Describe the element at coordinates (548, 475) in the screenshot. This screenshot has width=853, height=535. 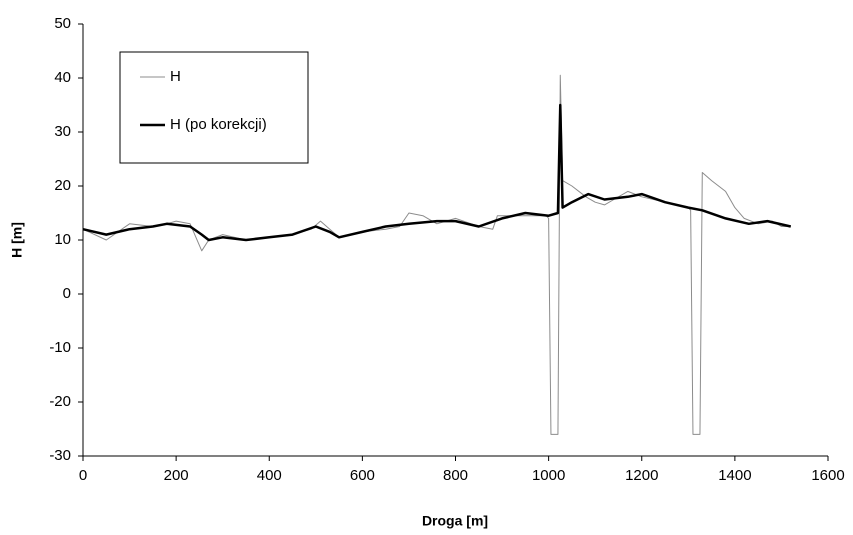
I see `x-tick-label: 1000` at that location.